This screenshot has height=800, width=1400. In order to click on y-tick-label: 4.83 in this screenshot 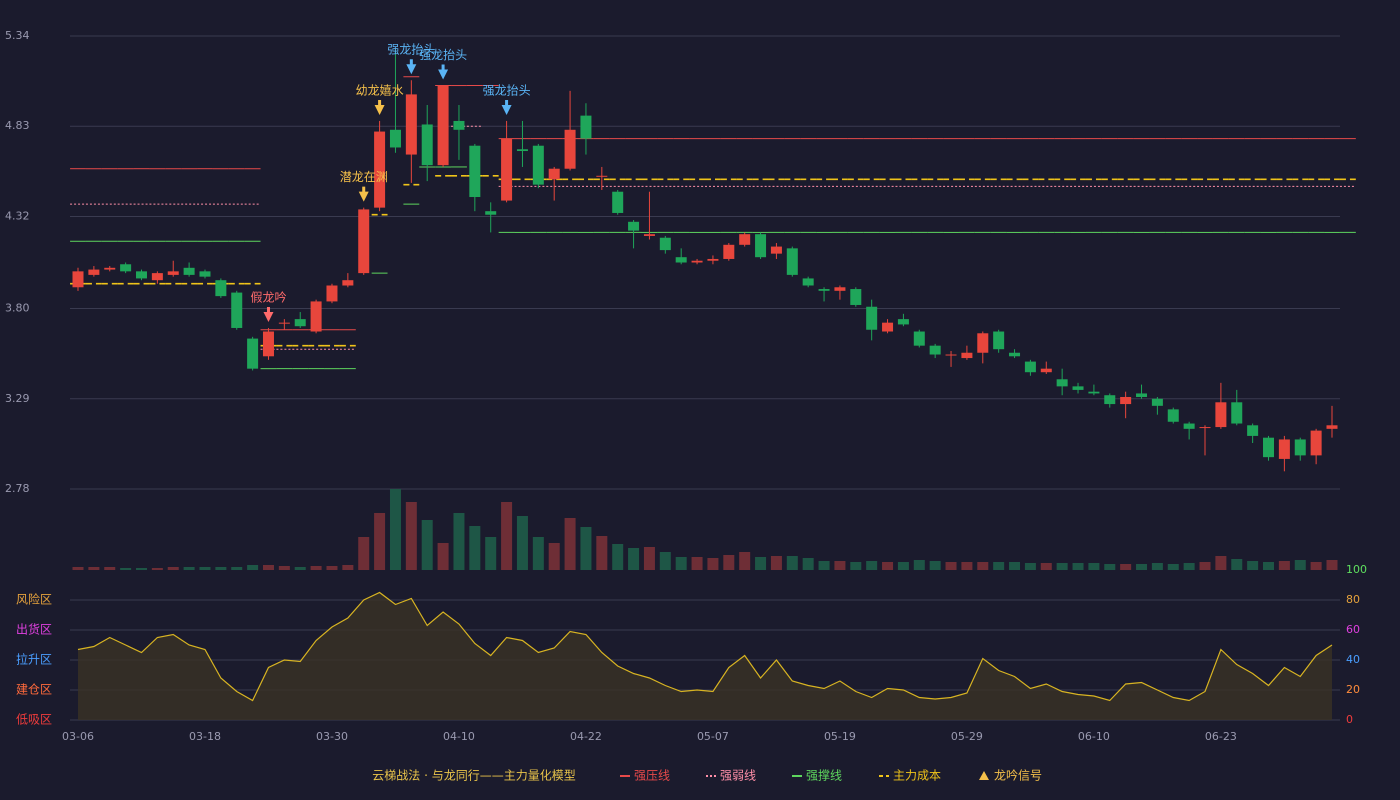, I will do `click(17, 125)`.